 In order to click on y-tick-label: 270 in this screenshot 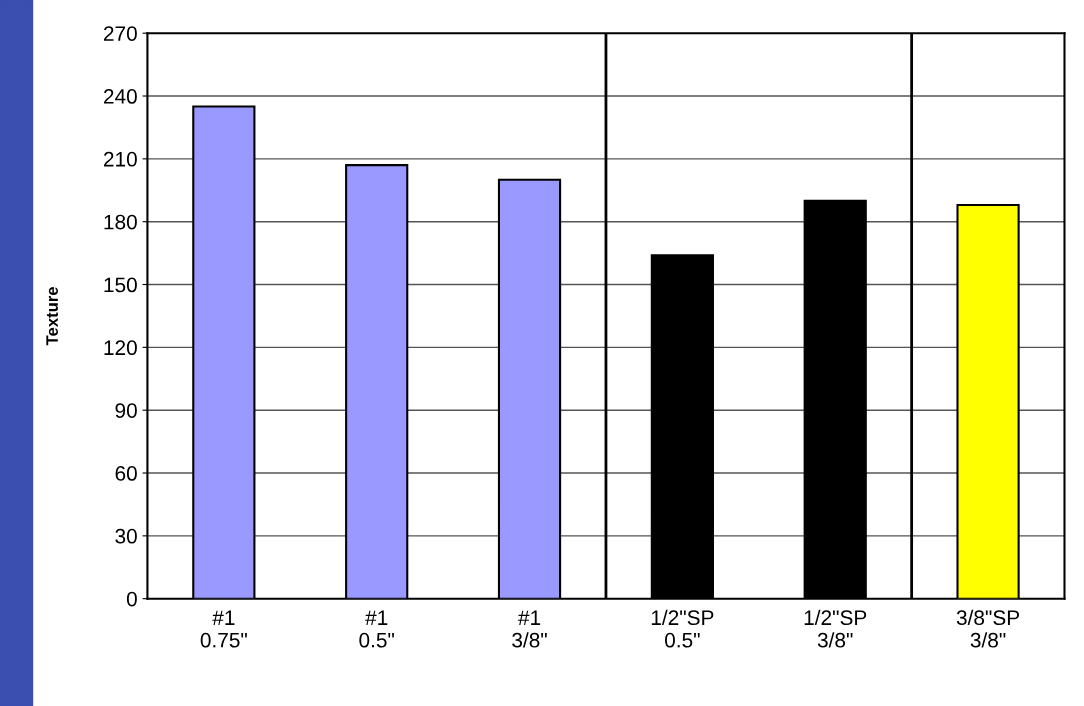, I will do `click(120, 33)`.